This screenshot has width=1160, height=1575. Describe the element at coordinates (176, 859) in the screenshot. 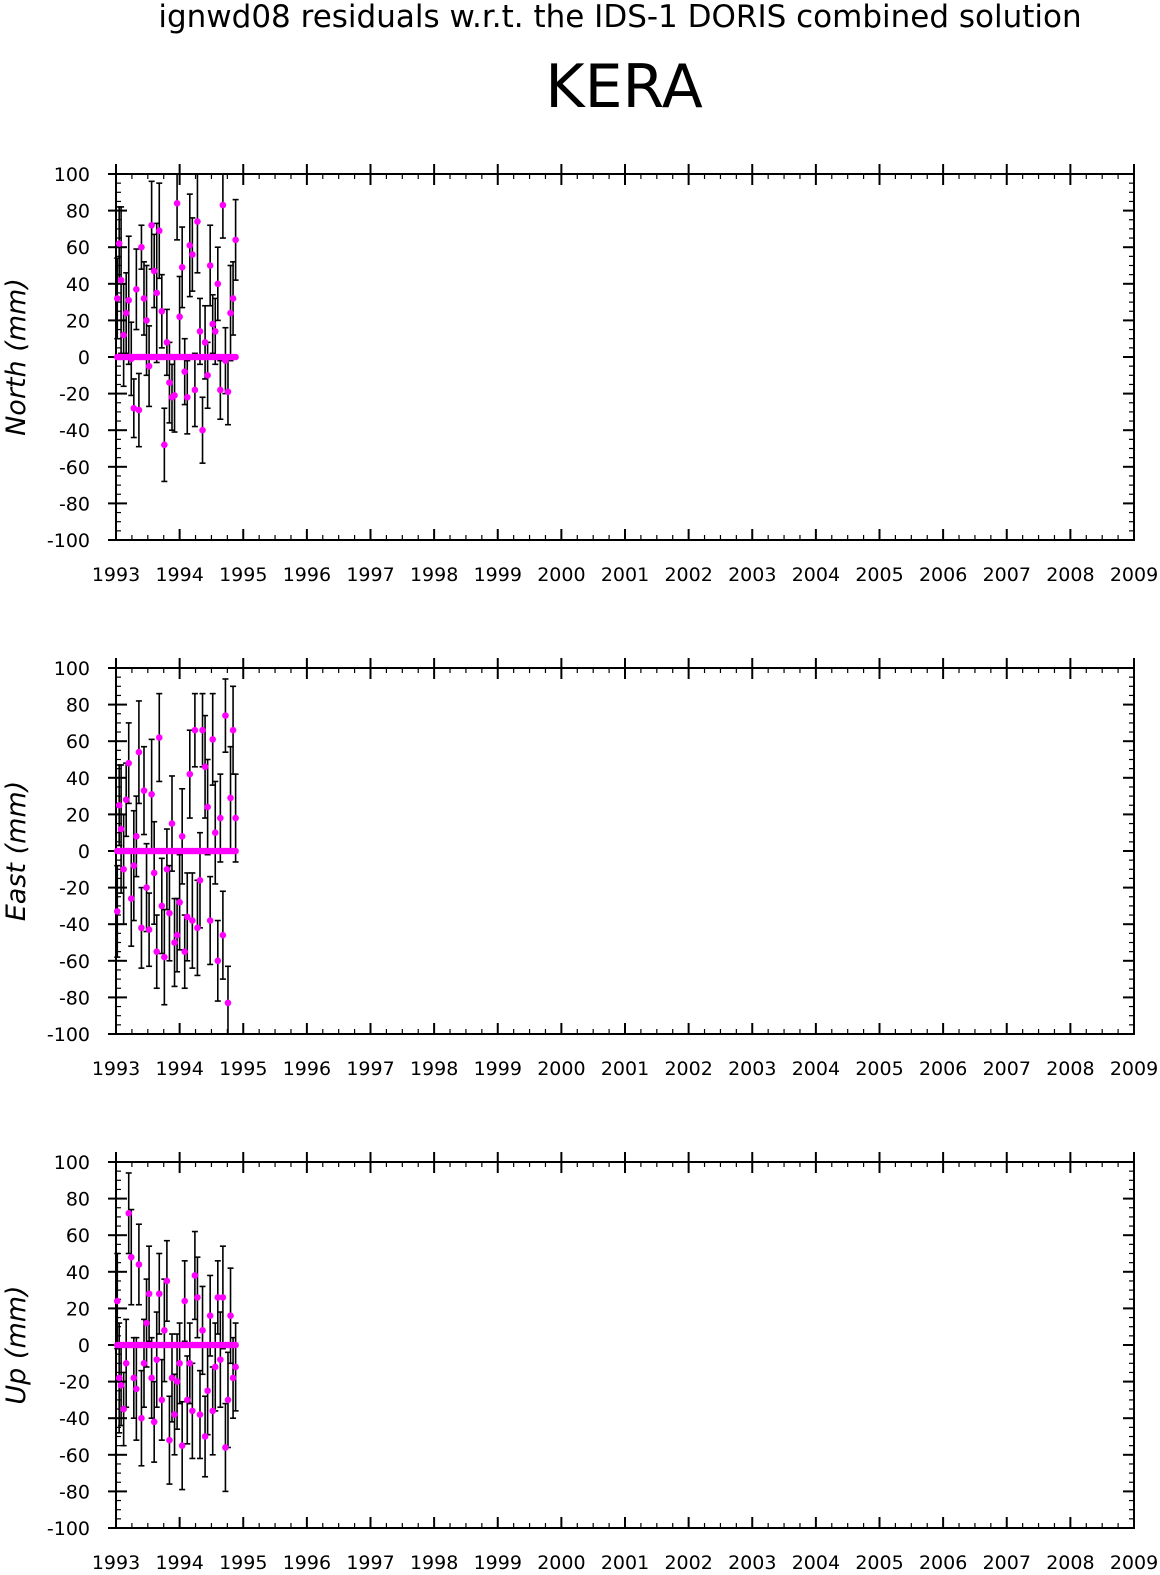

I see `east-residual-points` at that location.